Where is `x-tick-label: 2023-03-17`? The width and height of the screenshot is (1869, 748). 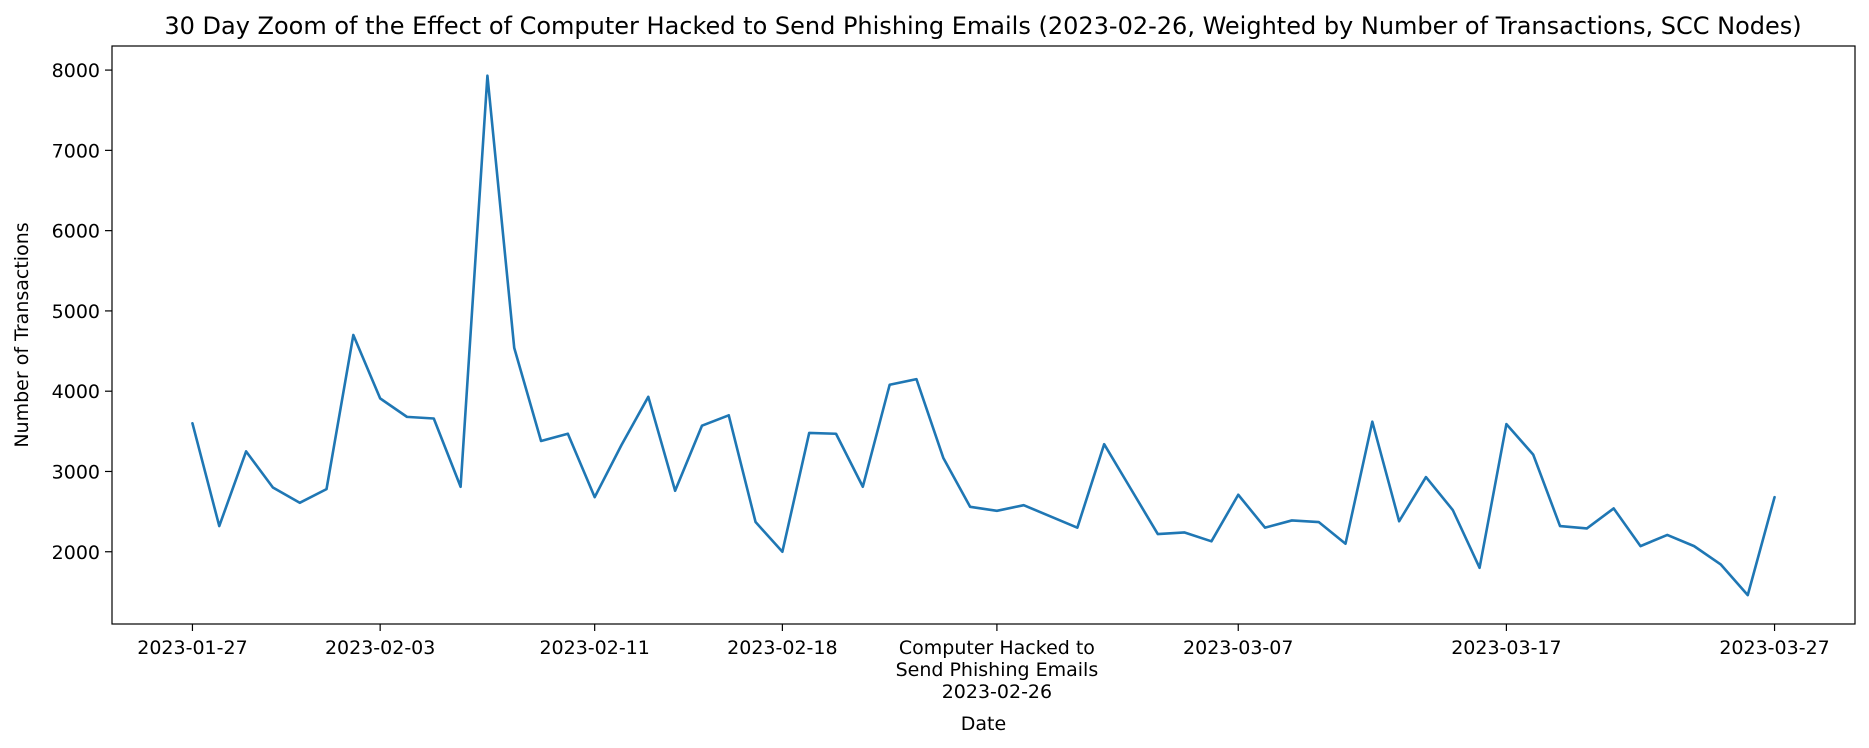 x-tick-label: 2023-03-17 is located at coordinates (1506, 648).